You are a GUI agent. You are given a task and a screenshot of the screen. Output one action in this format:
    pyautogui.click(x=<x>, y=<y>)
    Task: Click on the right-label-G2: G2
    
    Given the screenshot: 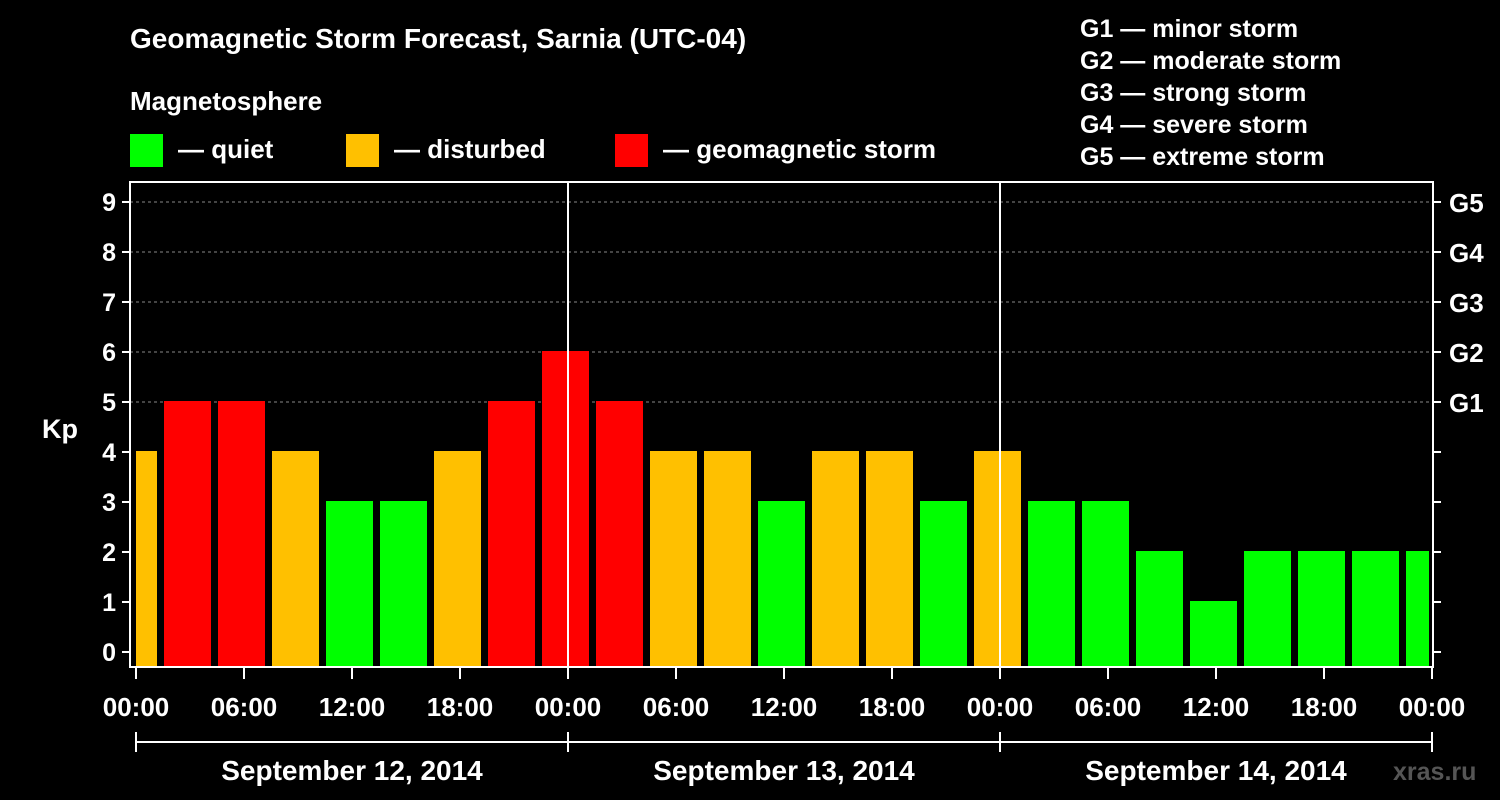 What is the action you would take?
    pyautogui.click(x=1466, y=353)
    